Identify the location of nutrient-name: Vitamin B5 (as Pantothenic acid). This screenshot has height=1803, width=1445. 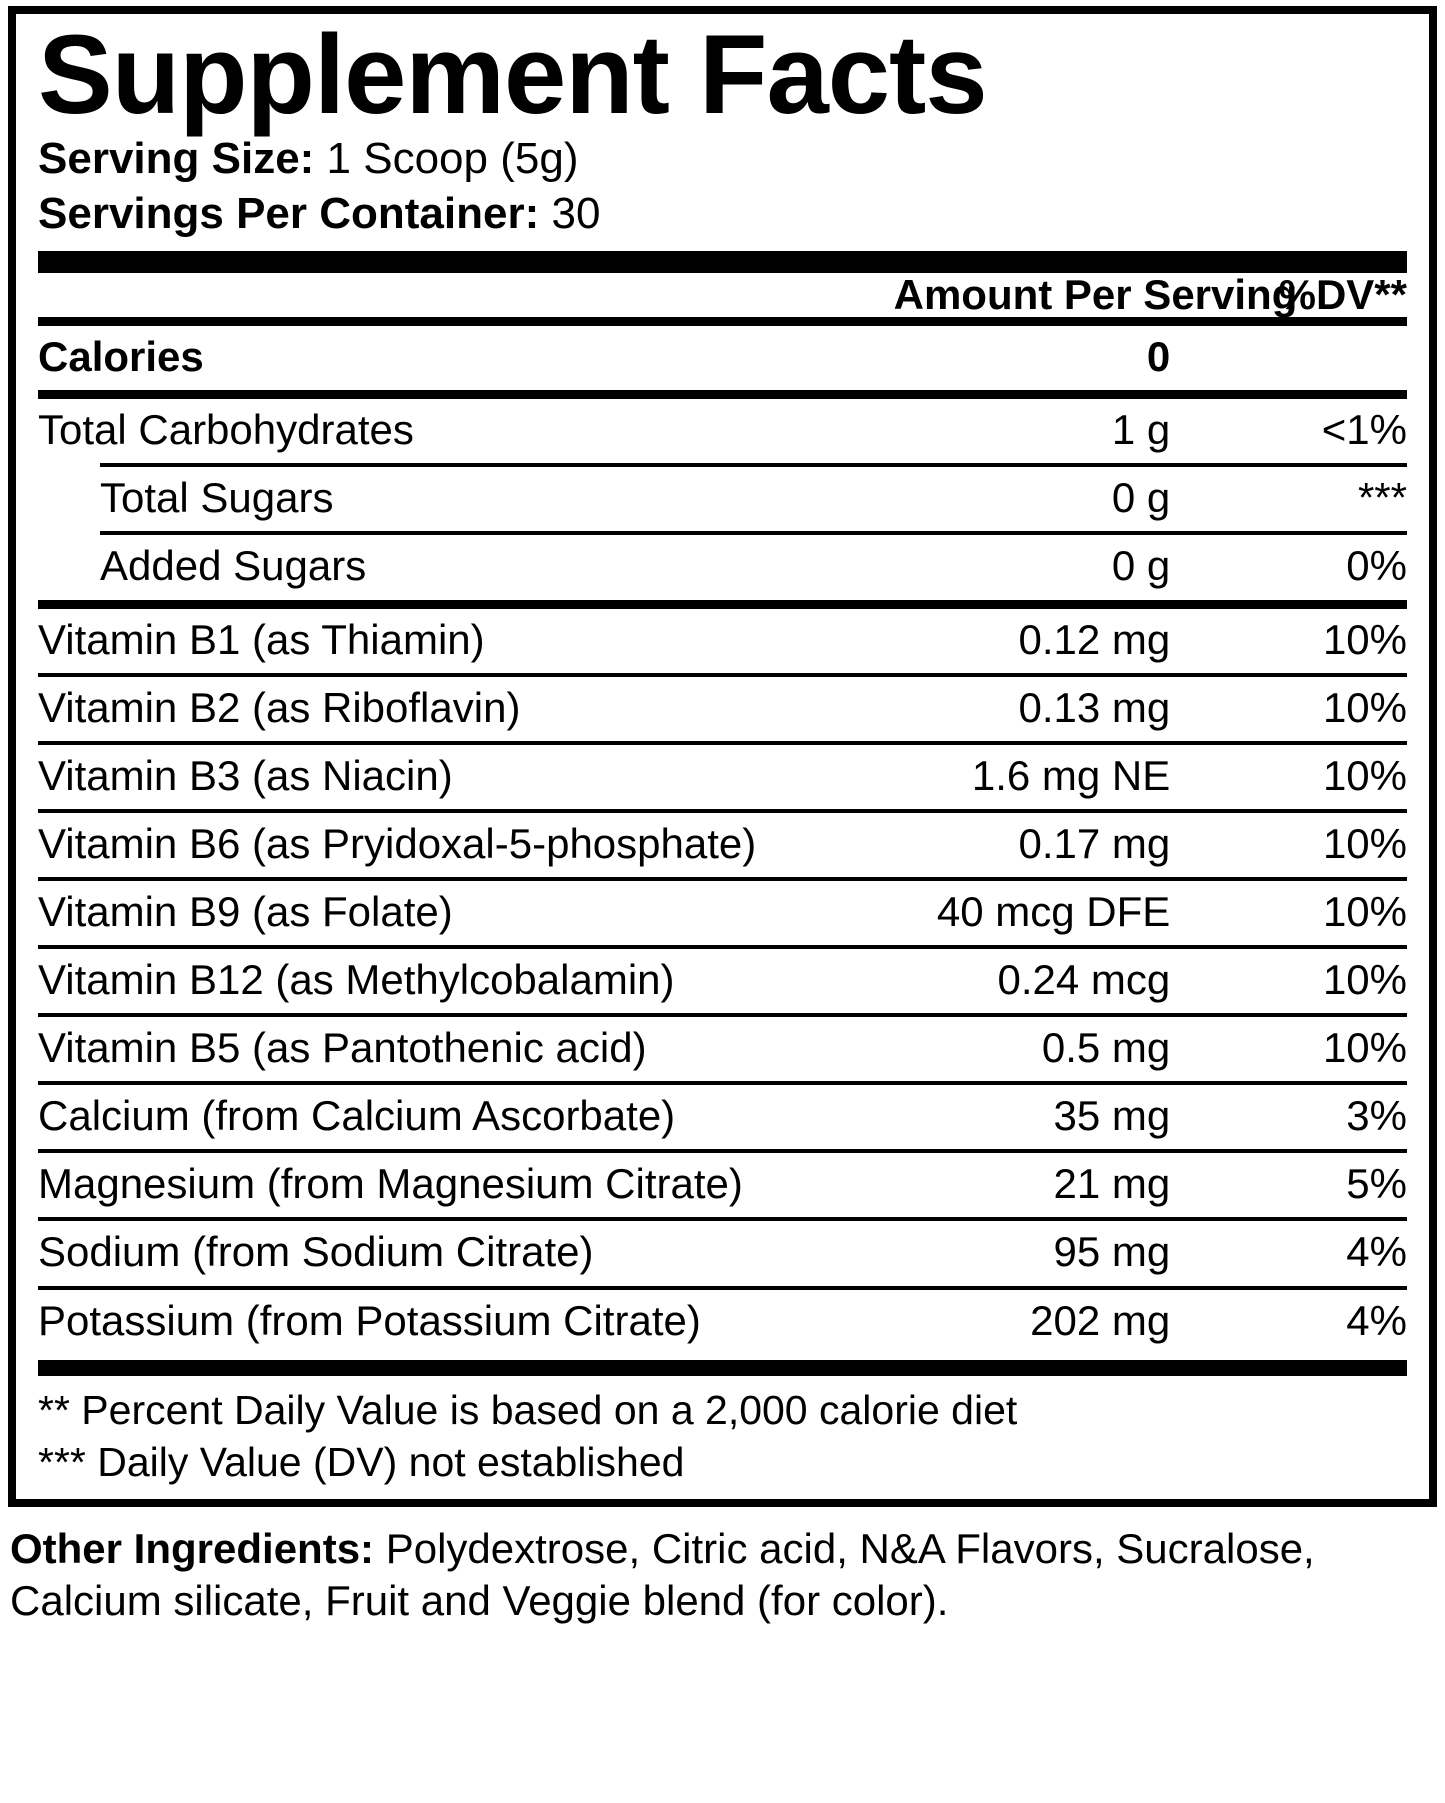
(342, 1048).